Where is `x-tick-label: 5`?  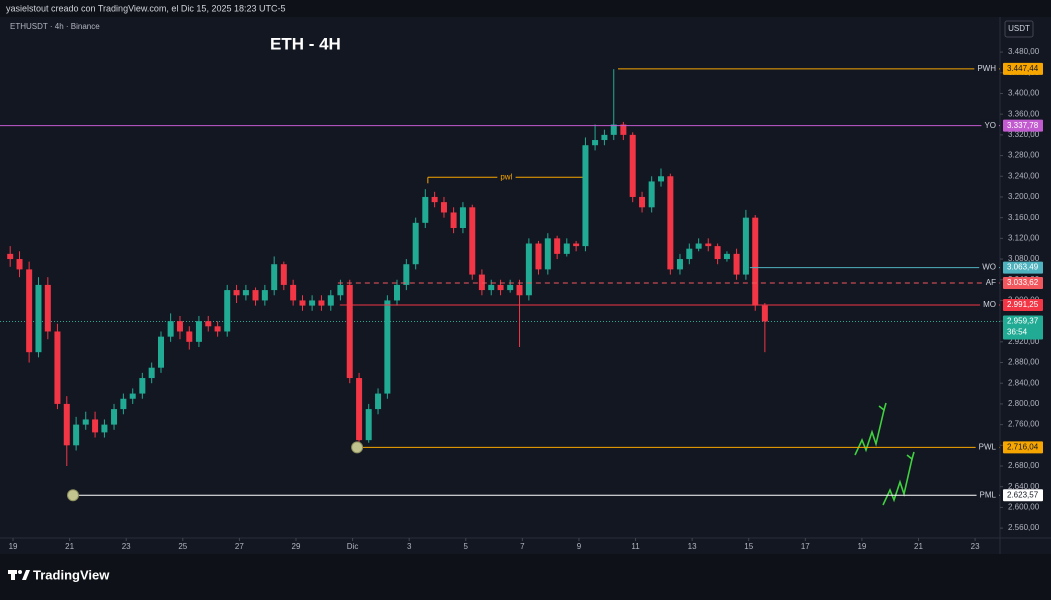
x-tick-label: 5 is located at coordinates (466, 546).